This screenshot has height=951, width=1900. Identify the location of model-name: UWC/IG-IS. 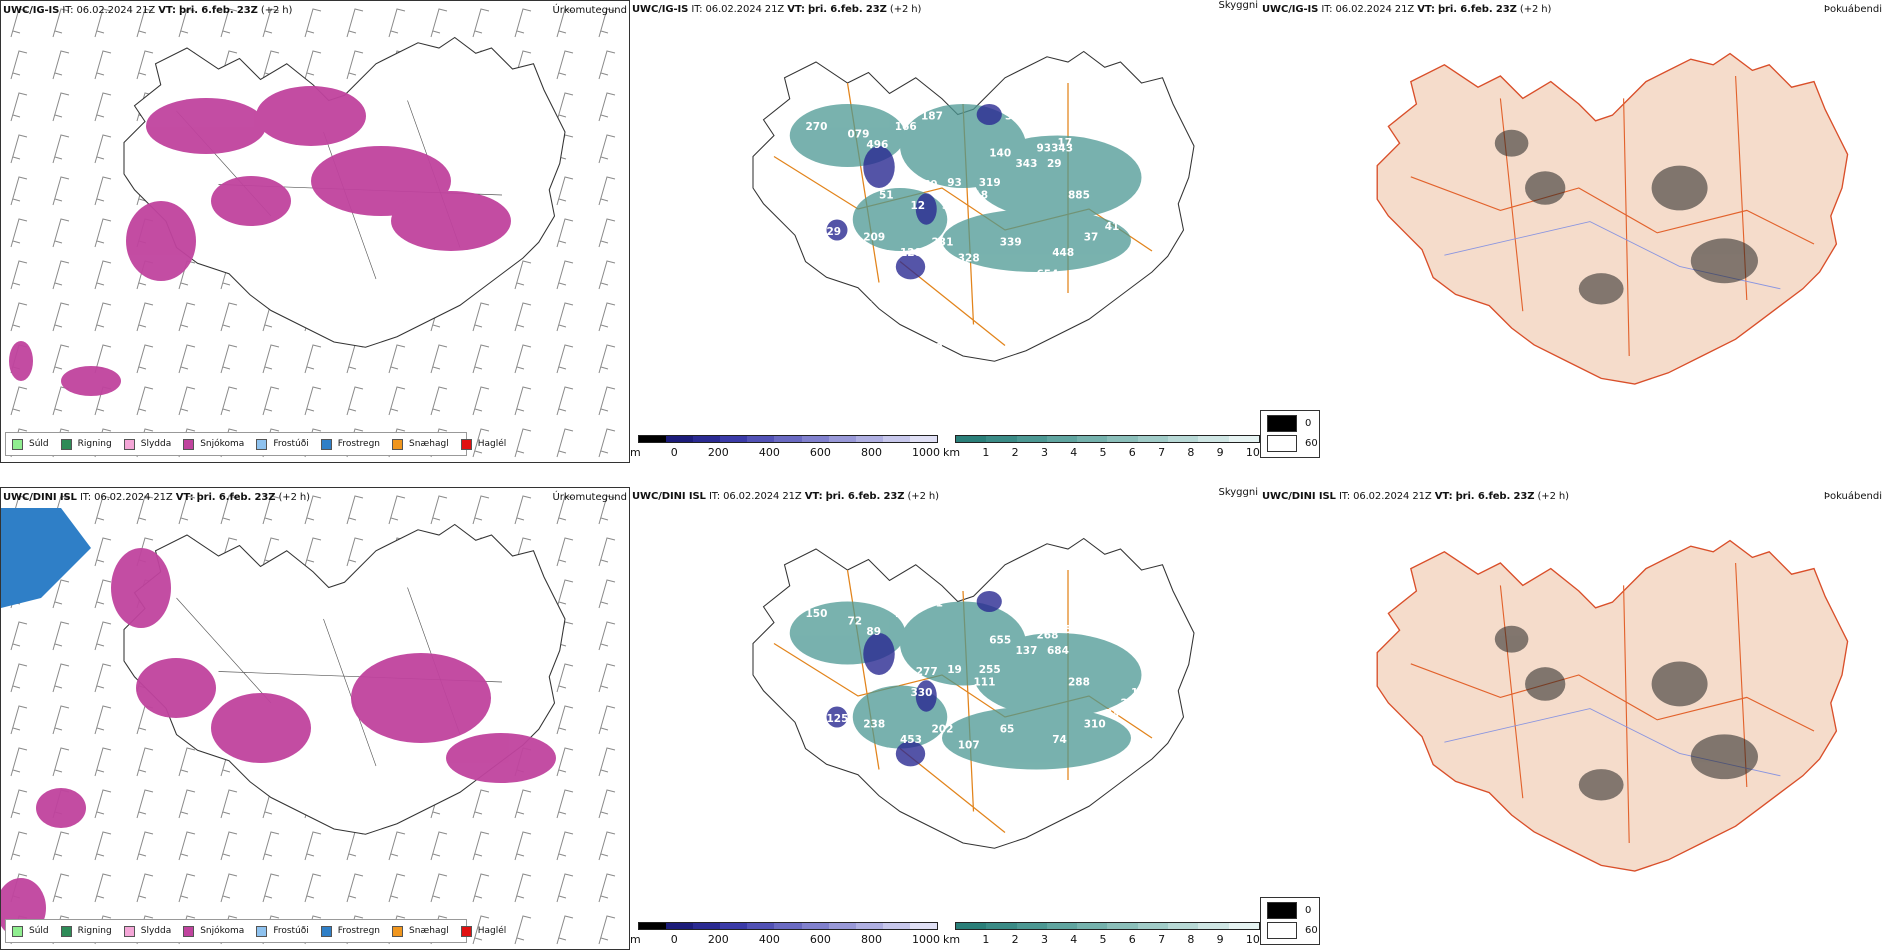
(660, 9).